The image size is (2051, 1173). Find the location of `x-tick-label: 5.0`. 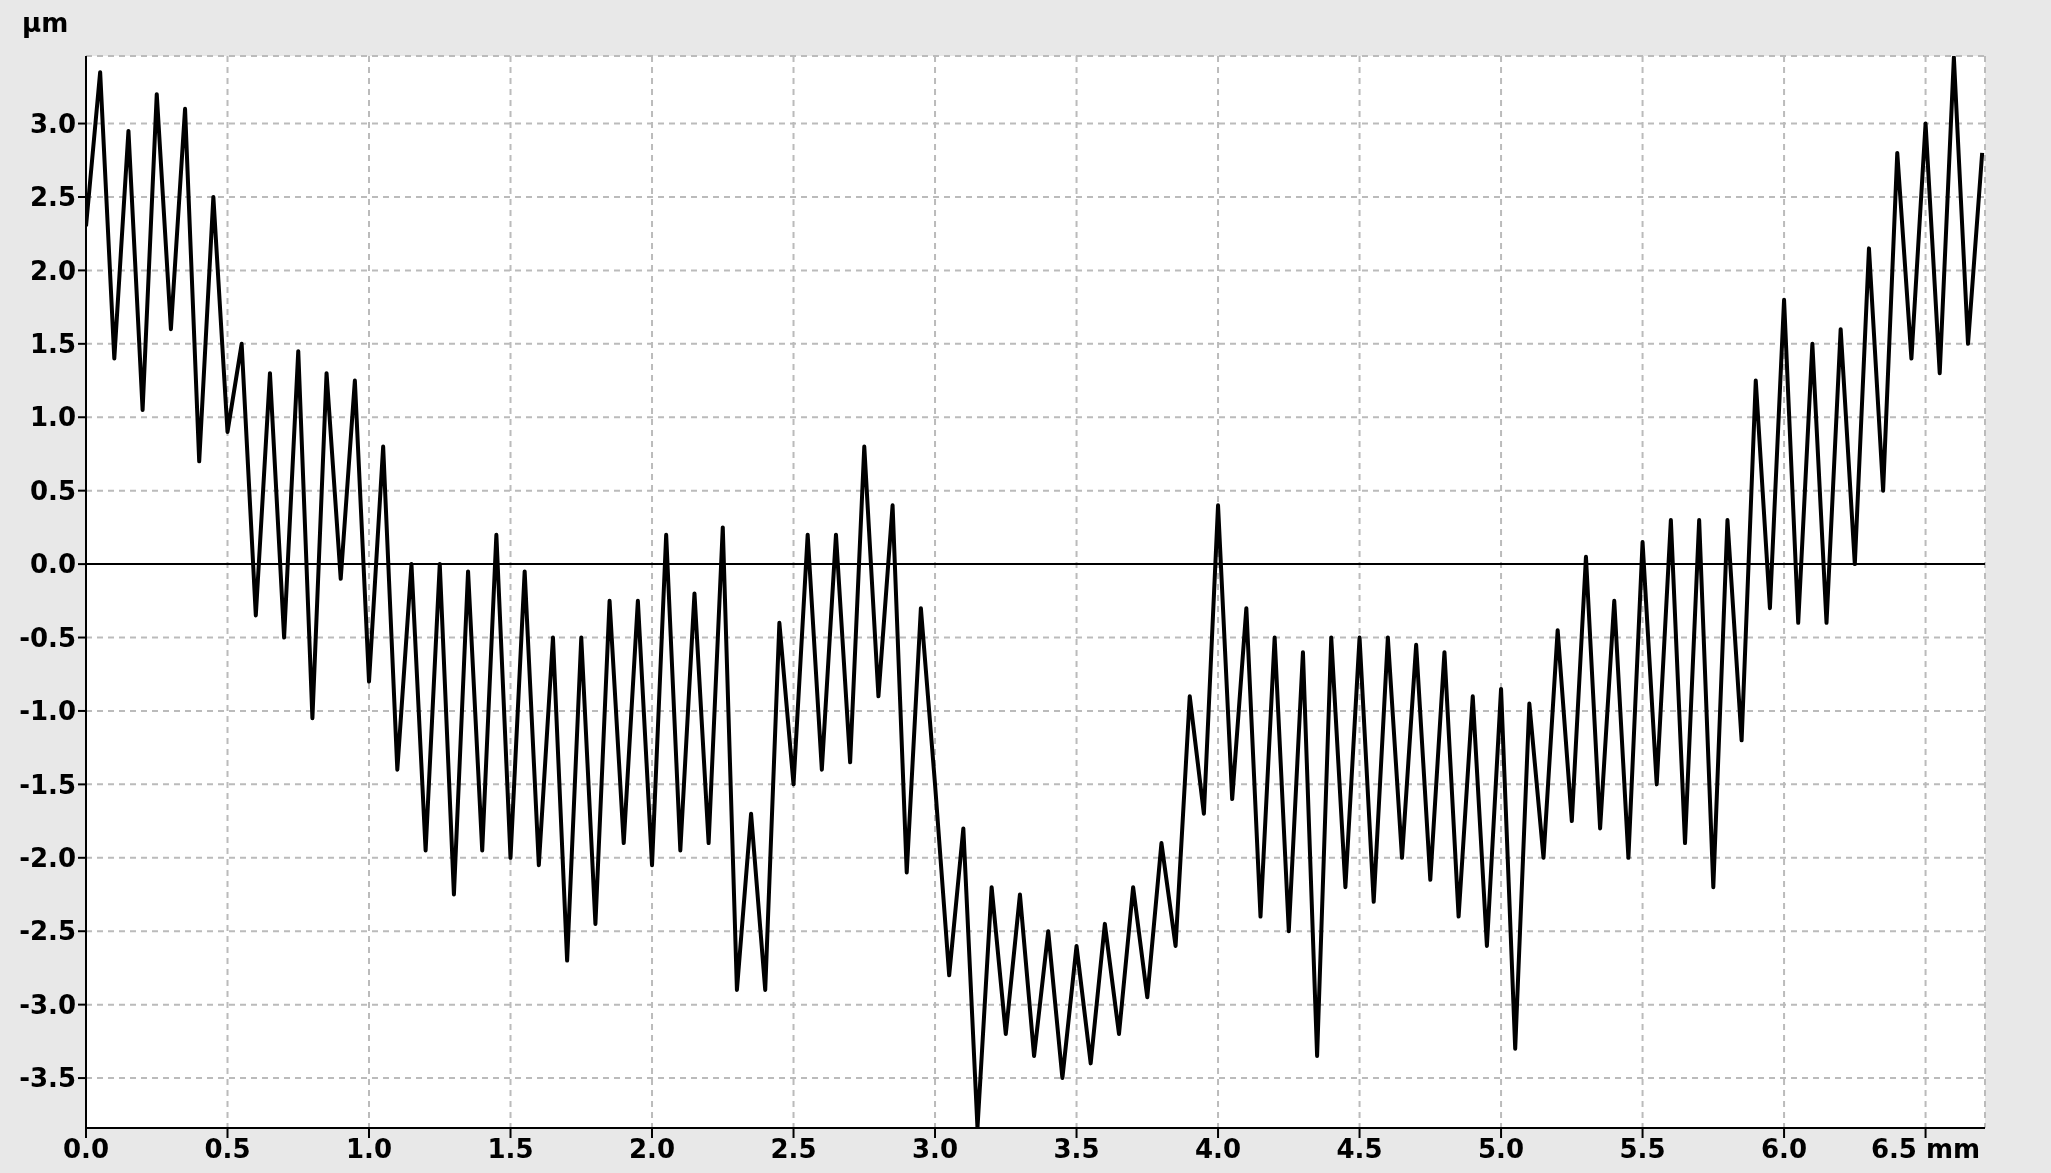

x-tick-label: 5.0 is located at coordinates (1501, 1149).